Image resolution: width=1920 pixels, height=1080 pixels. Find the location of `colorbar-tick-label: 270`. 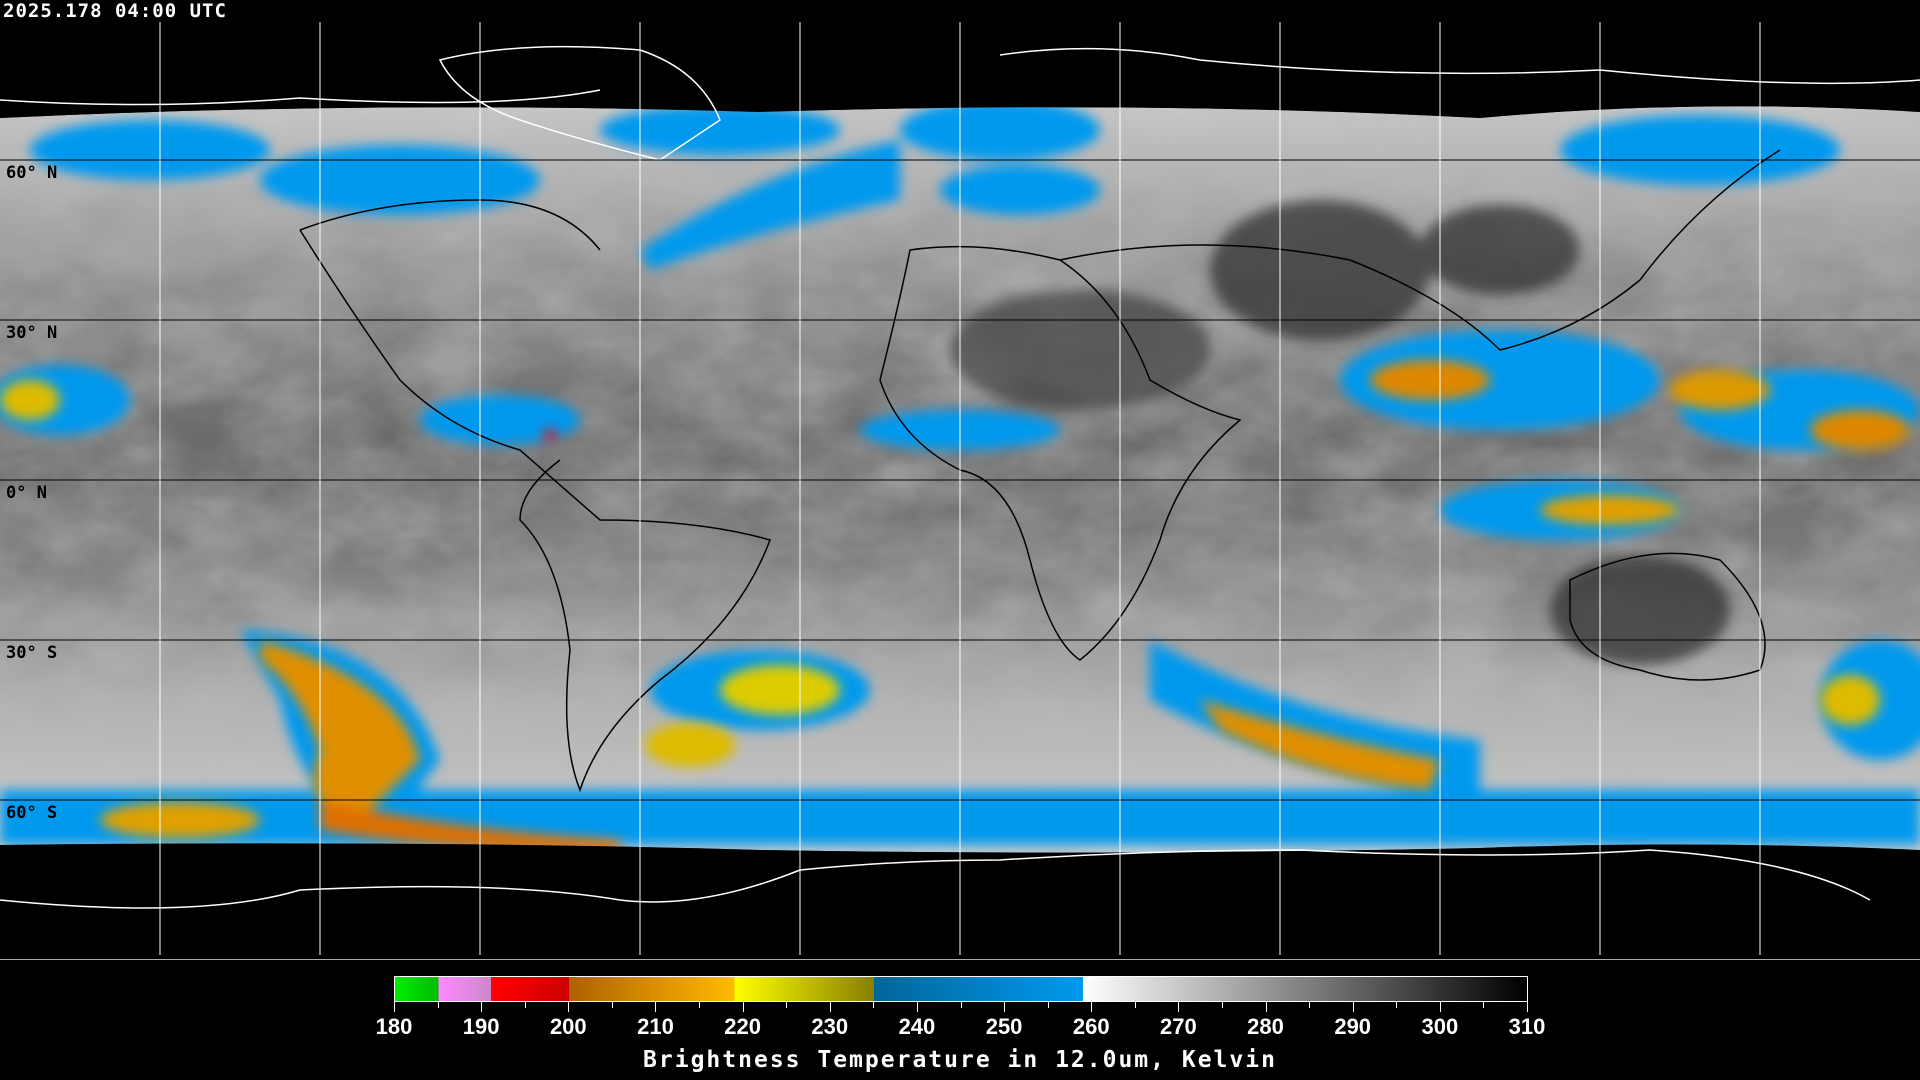

colorbar-tick-label: 270 is located at coordinates (1178, 1026).